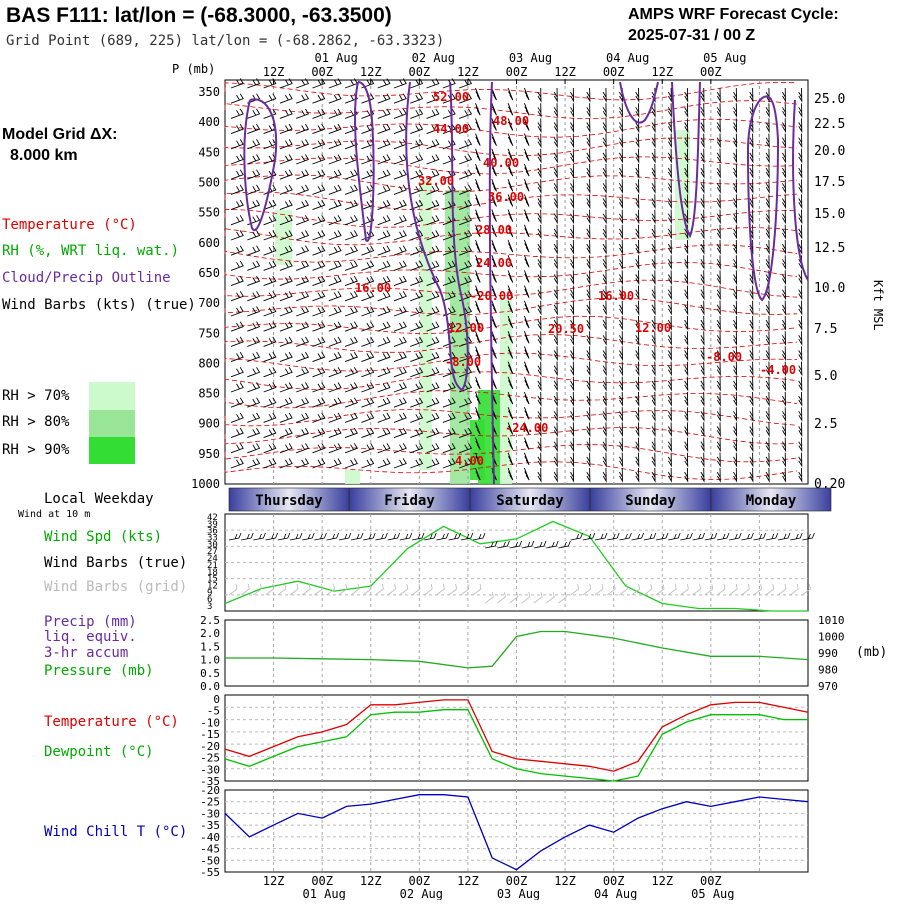  What do you see at coordinates (112, 423) in the screenshot?
I see `rh80-swatch` at bounding box center [112, 423].